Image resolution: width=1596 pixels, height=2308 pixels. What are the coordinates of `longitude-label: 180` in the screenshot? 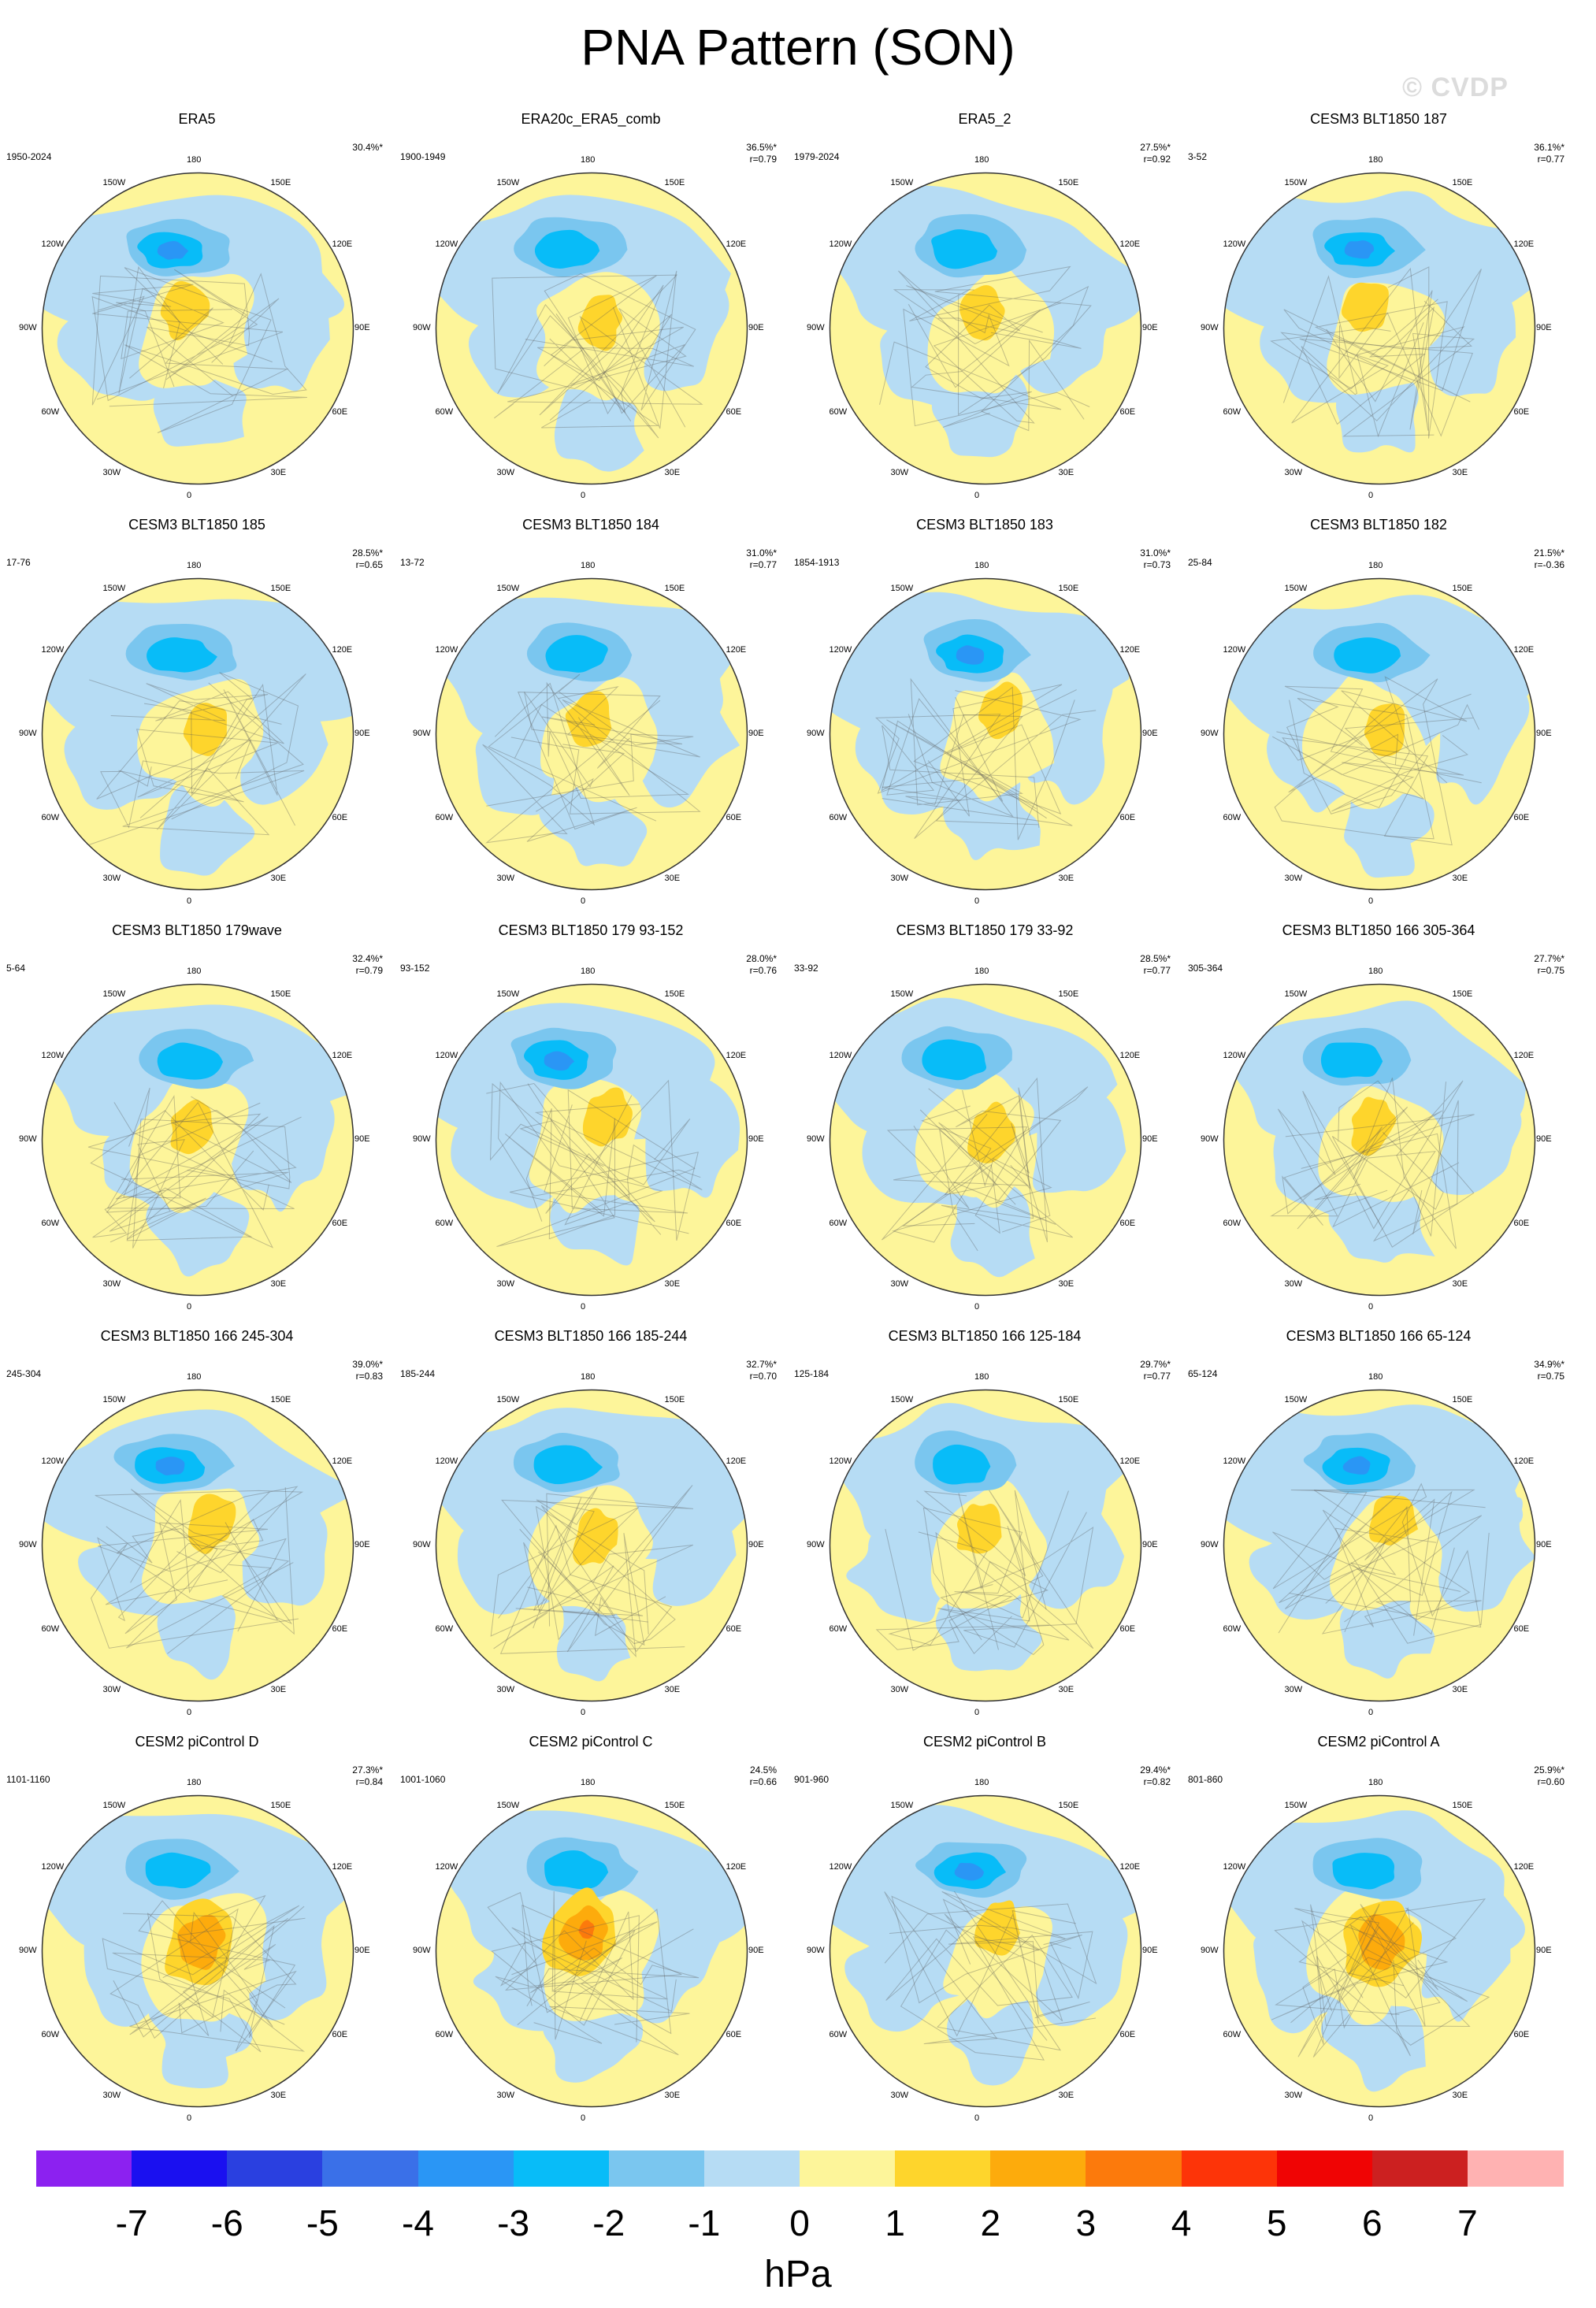 It's located at (194, 971).